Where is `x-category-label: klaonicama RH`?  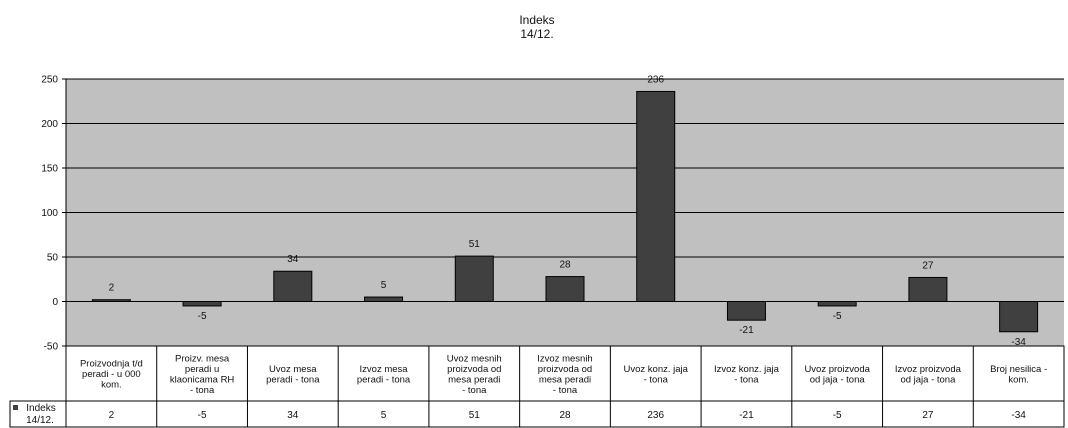
x-category-label: klaonicama RH is located at coordinates (202, 379).